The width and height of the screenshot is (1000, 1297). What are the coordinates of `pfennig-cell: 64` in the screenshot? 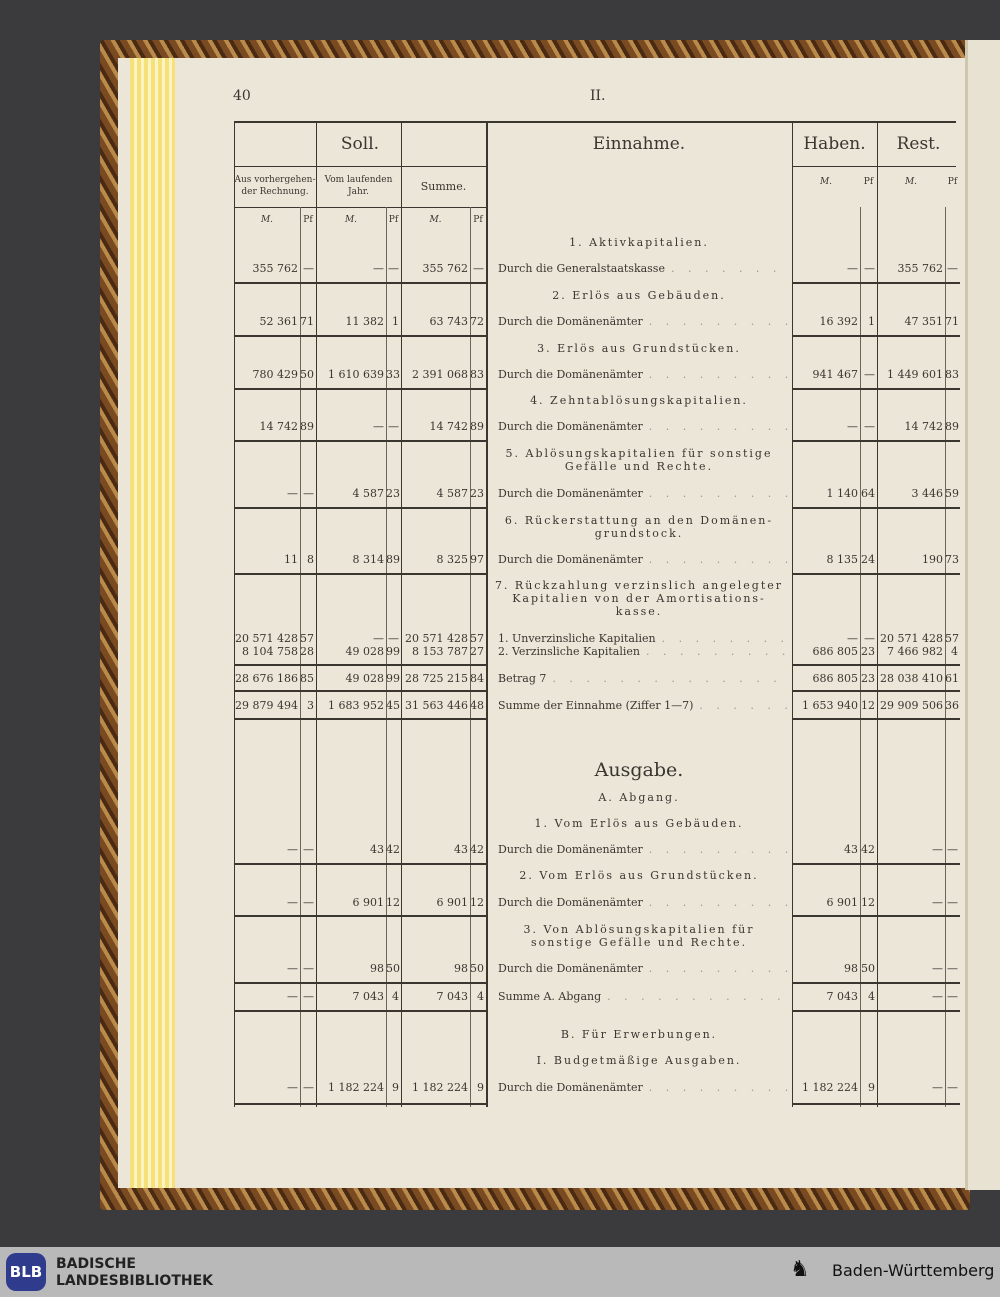 It's located at (868, 493).